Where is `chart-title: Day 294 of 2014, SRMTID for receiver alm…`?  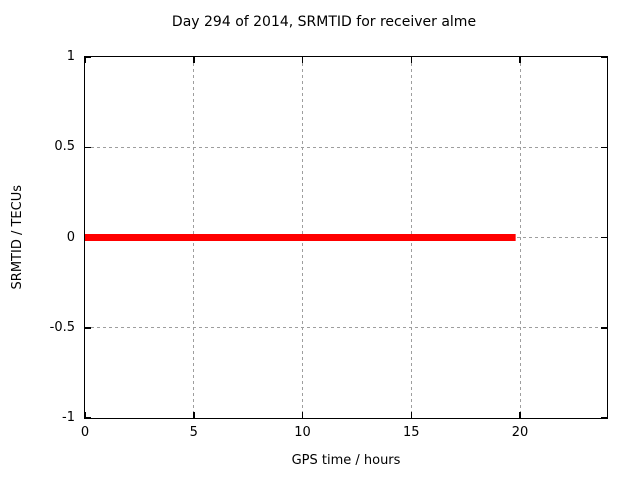
chart-title: Day 294 of 2014, SRMTID for receiver alm… is located at coordinates (324, 22).